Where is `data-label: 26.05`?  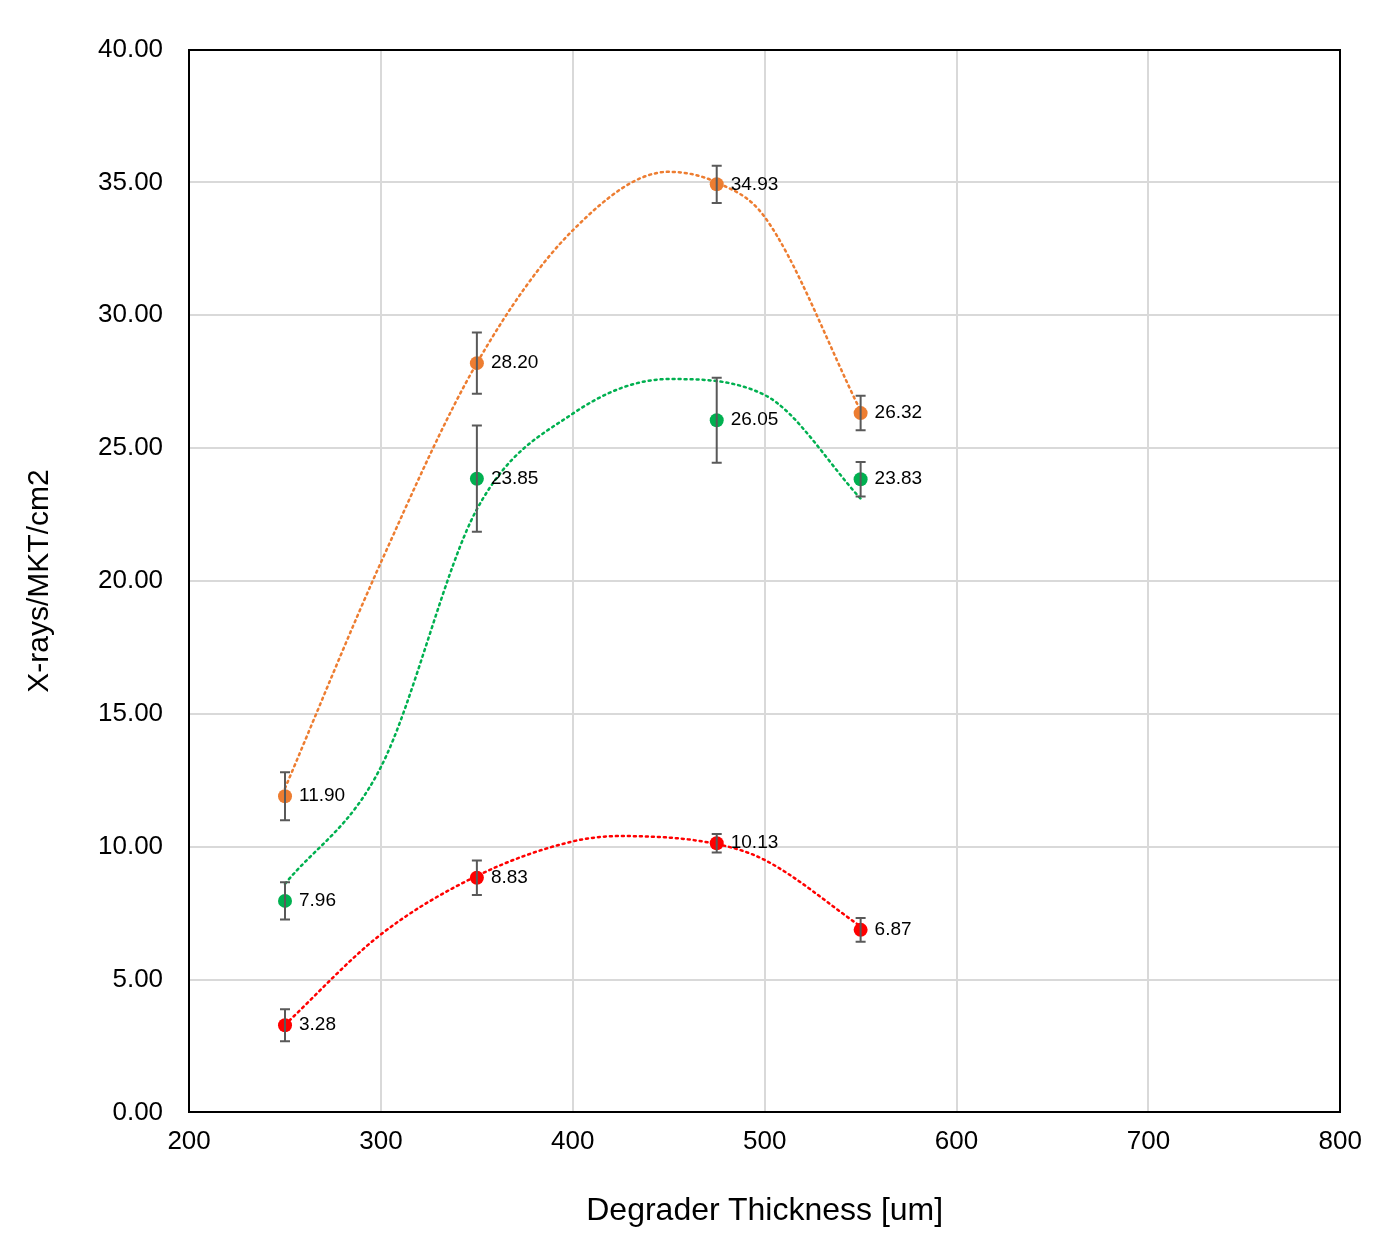
data-label: 26.05 is located at coordinates (754, 419).